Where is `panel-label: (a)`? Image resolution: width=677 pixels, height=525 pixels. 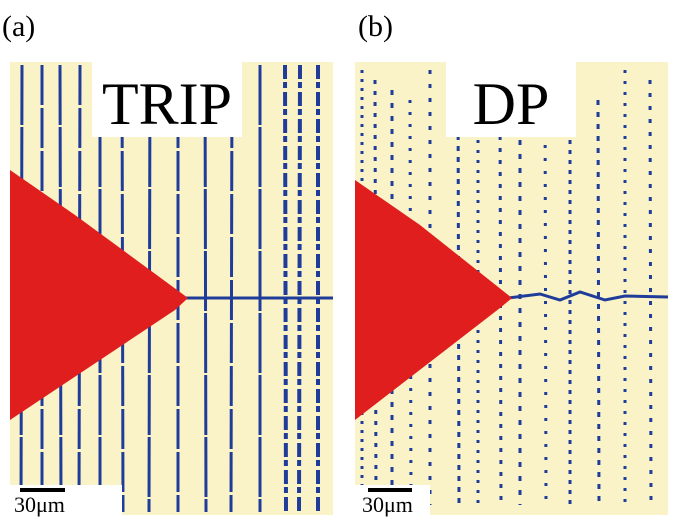
panel-label: (a) is located at coordinates (18, 26).